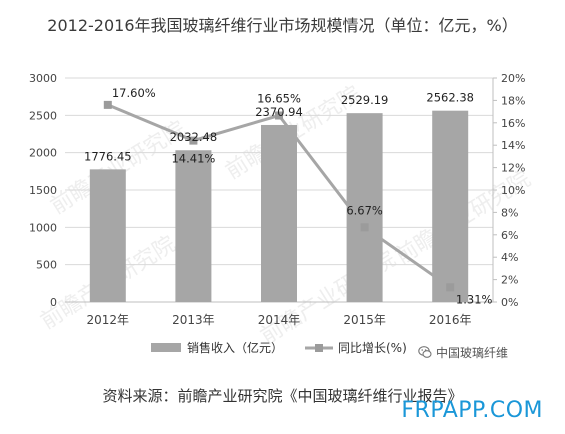 This screenshot has height=434, width=565. What do you see at coordinates (450, 320) in the screenshot?
I see `x-tick-label: 2016年` at bounding box center [450, 320].